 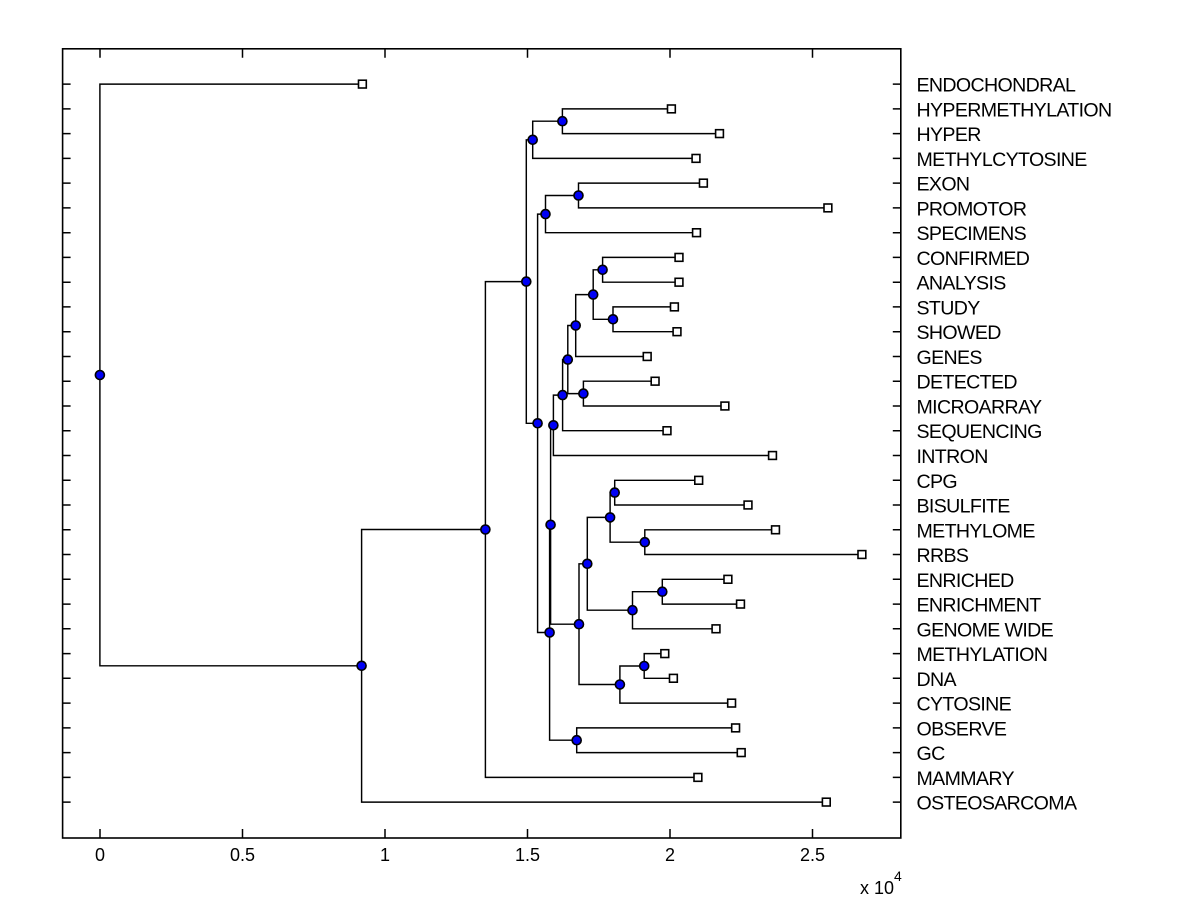 What do you see at coordinates (898, 876) in the screenshot?
I see `svg-text: 4` at bounding box center [898, 876].